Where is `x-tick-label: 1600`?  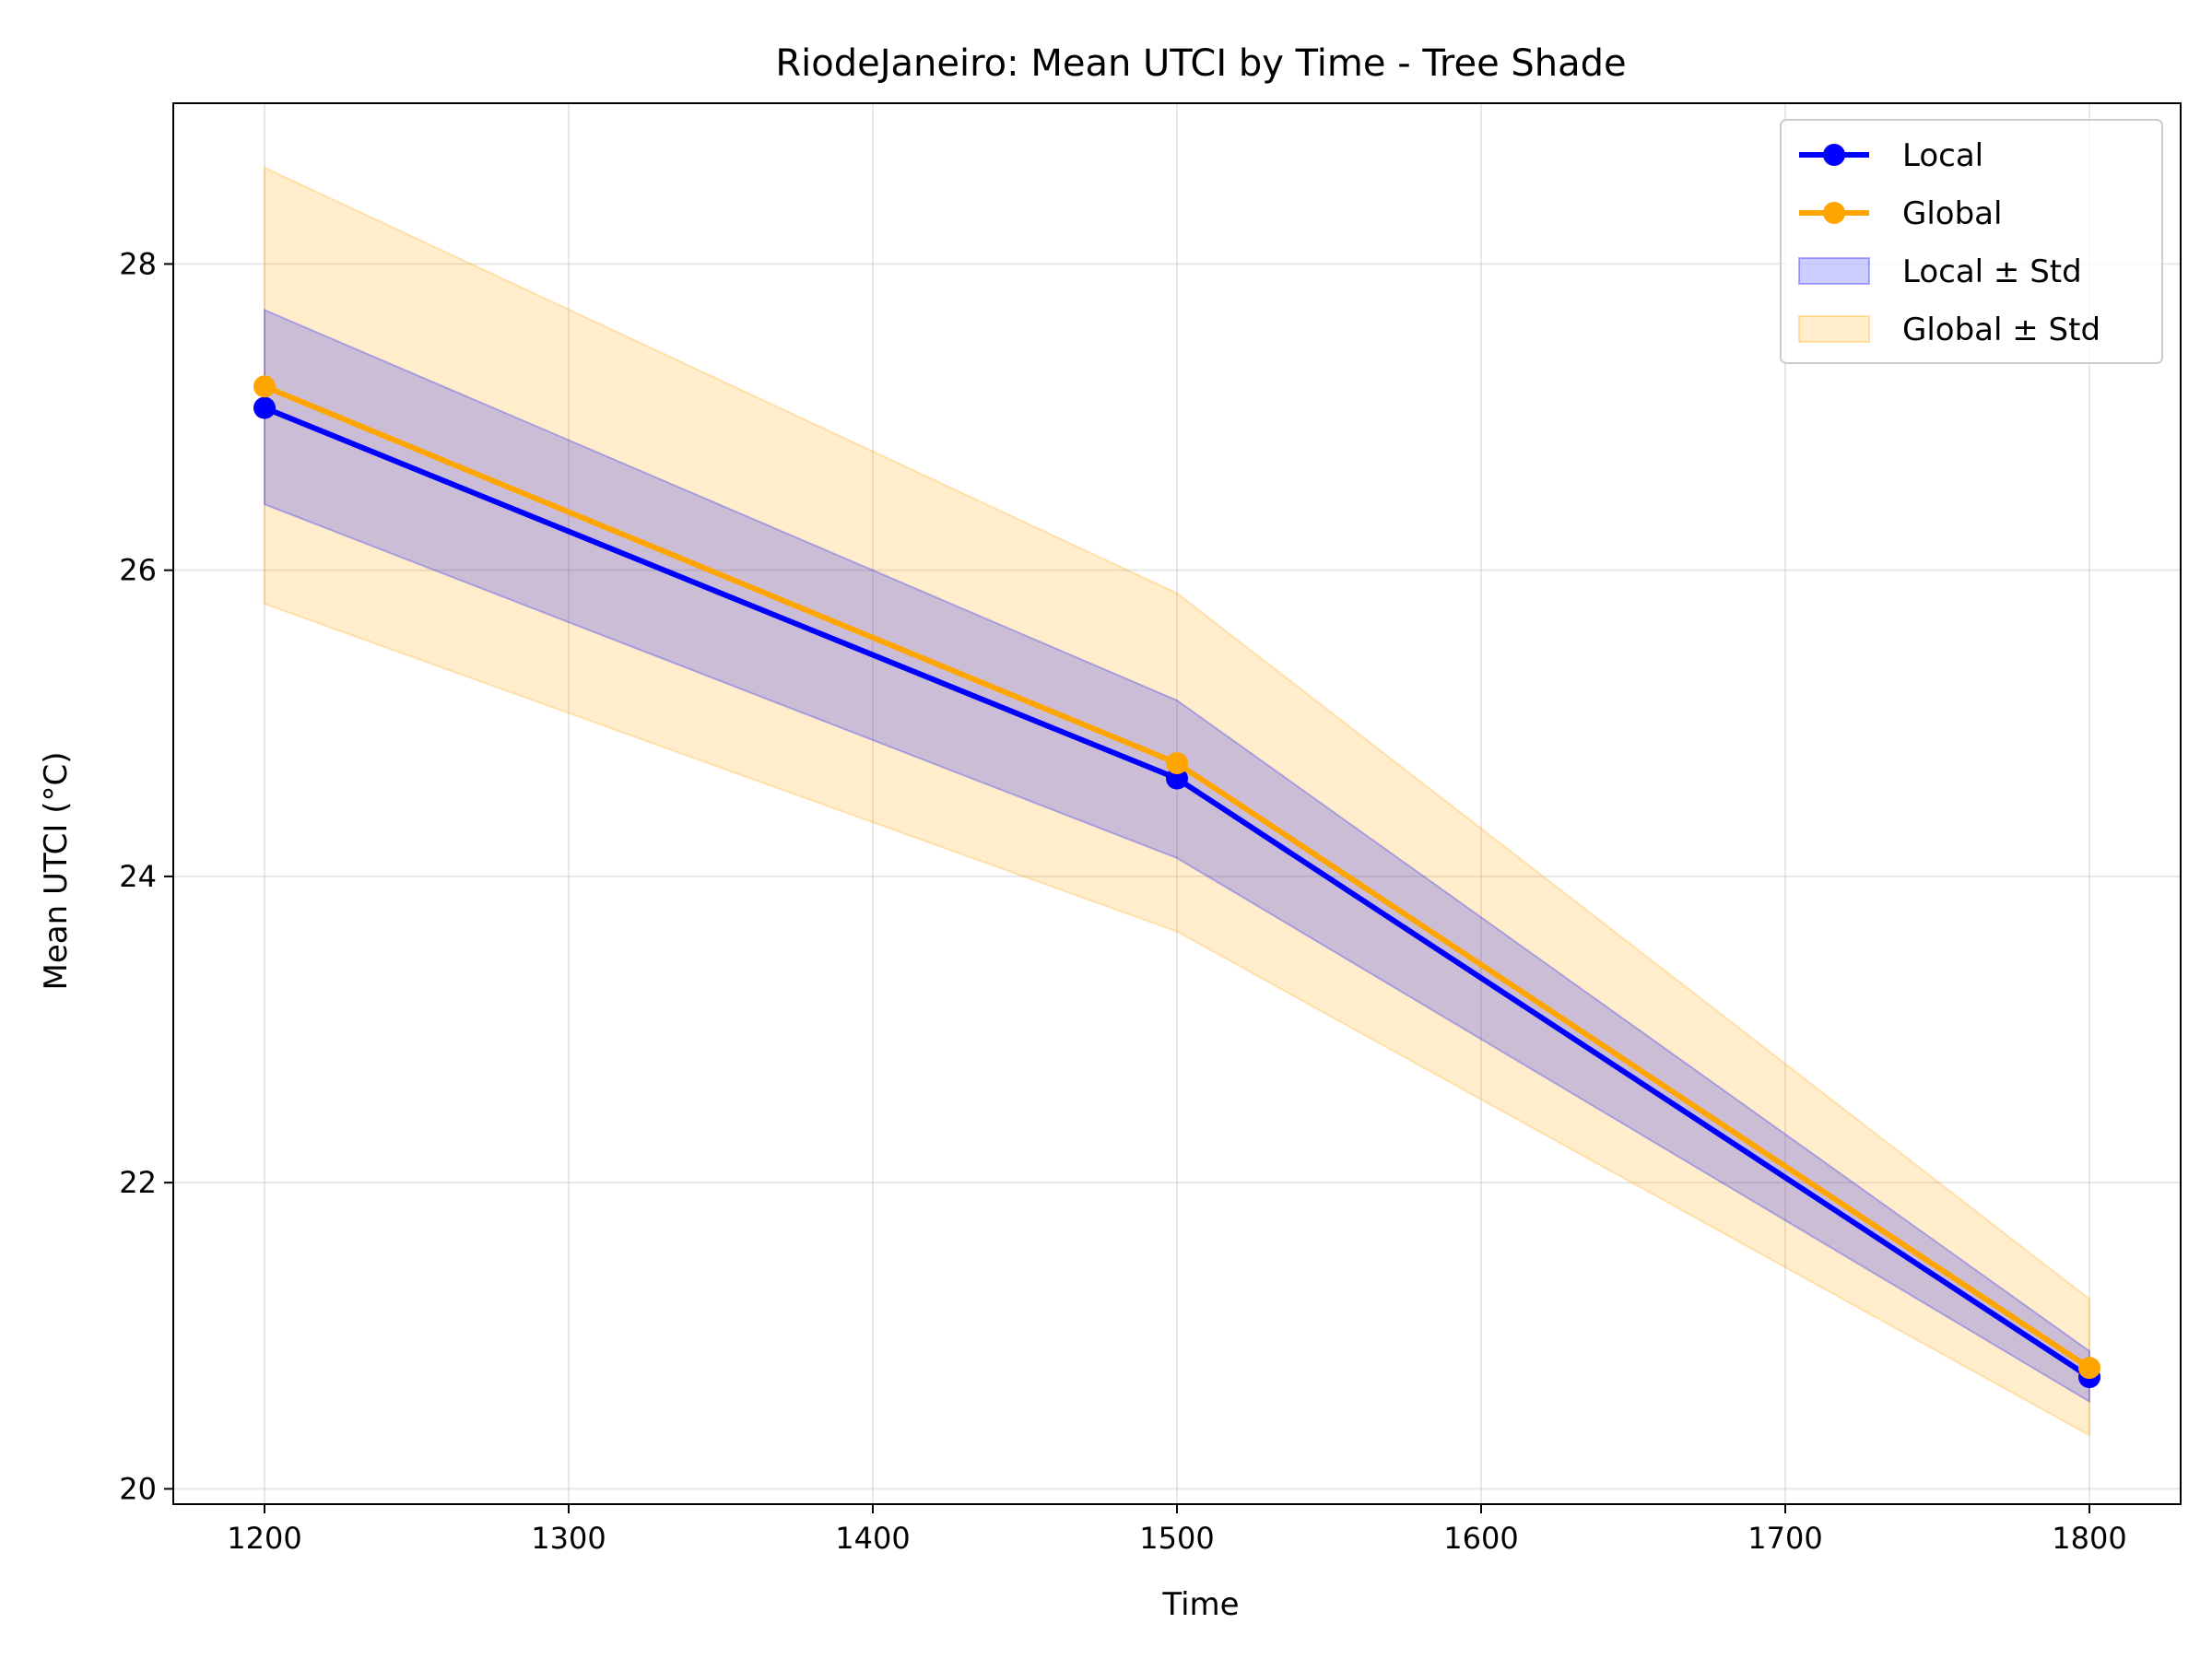 x-tick-label: 1600 is located at coordinates (1480, 1538).